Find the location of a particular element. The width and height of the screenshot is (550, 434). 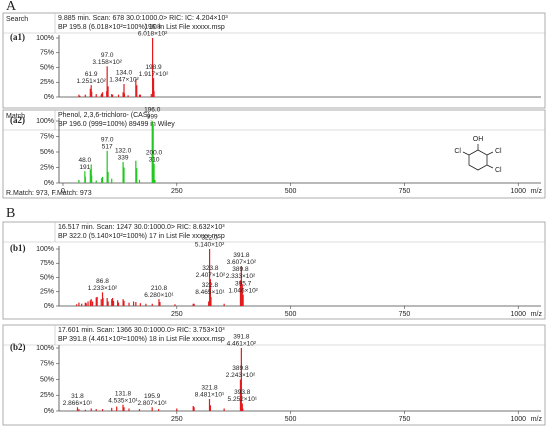

peak-intensity-label: 1.046×10² is located at coordinates (243, 290).